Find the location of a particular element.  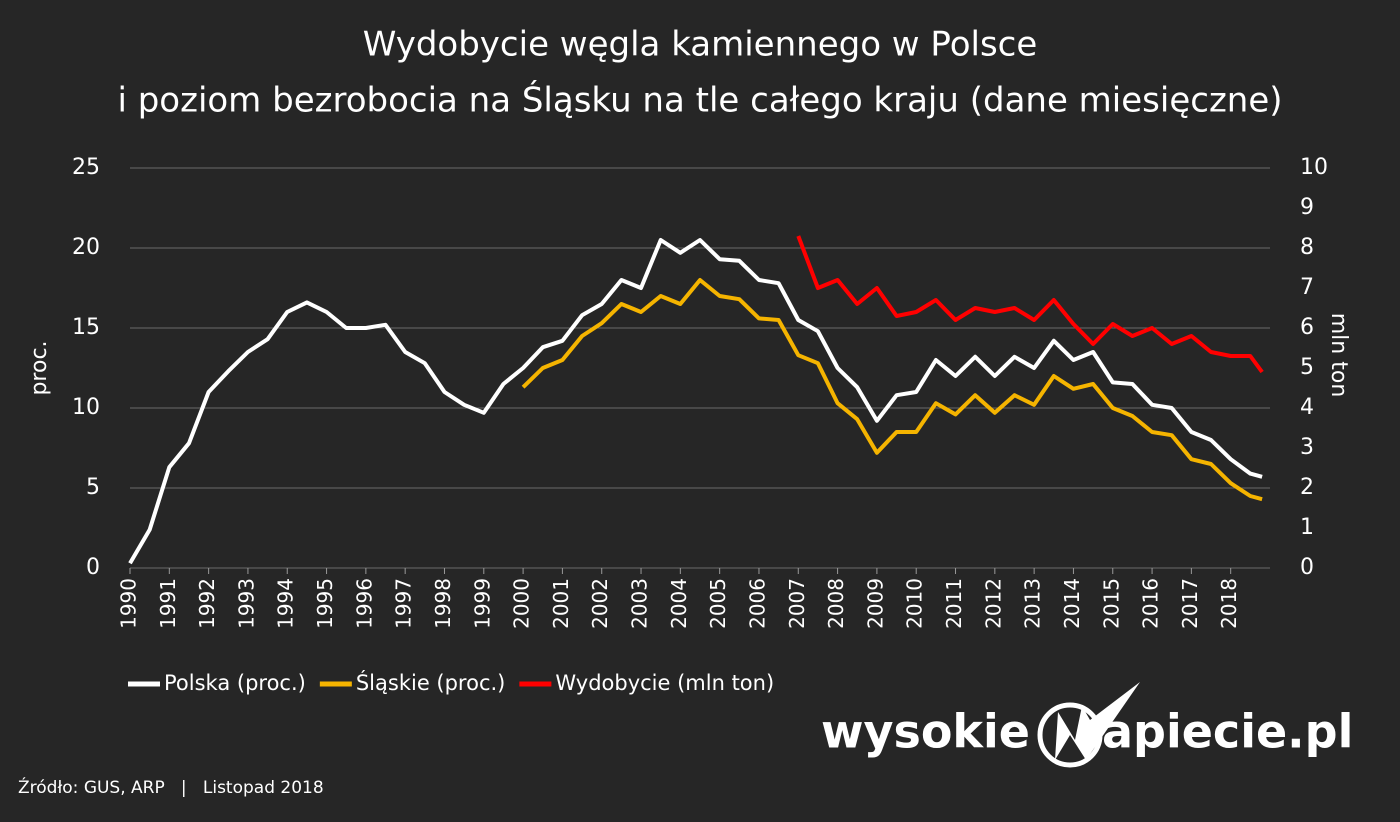

y-axis-label: proc. is located at coordinates (39, 367).